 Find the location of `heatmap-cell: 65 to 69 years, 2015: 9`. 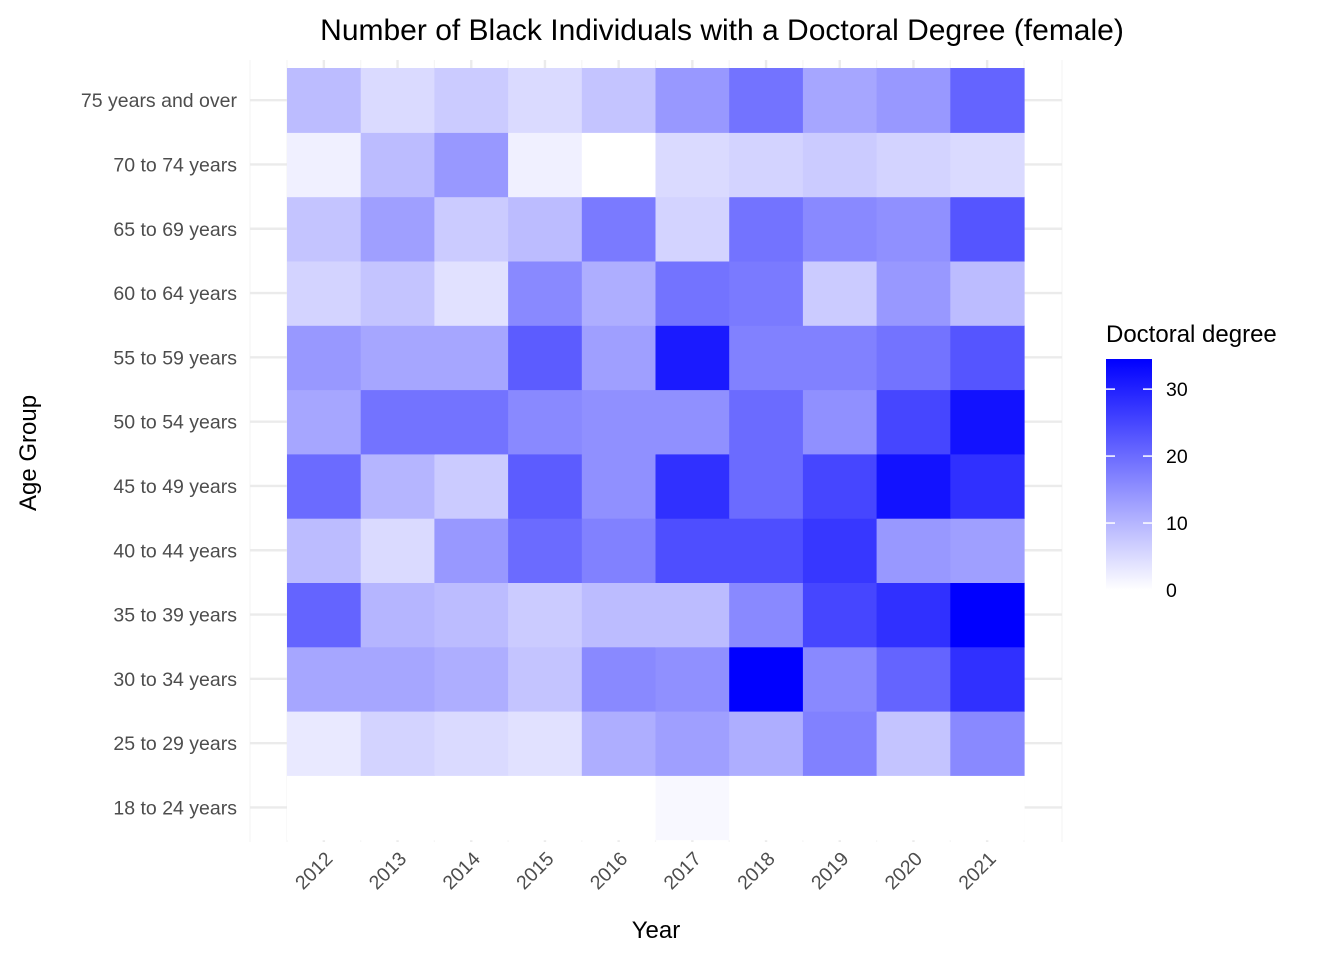

heatmap-cell: 65 to 69 years, 2015: 9 is located at coordinates (545, 229).